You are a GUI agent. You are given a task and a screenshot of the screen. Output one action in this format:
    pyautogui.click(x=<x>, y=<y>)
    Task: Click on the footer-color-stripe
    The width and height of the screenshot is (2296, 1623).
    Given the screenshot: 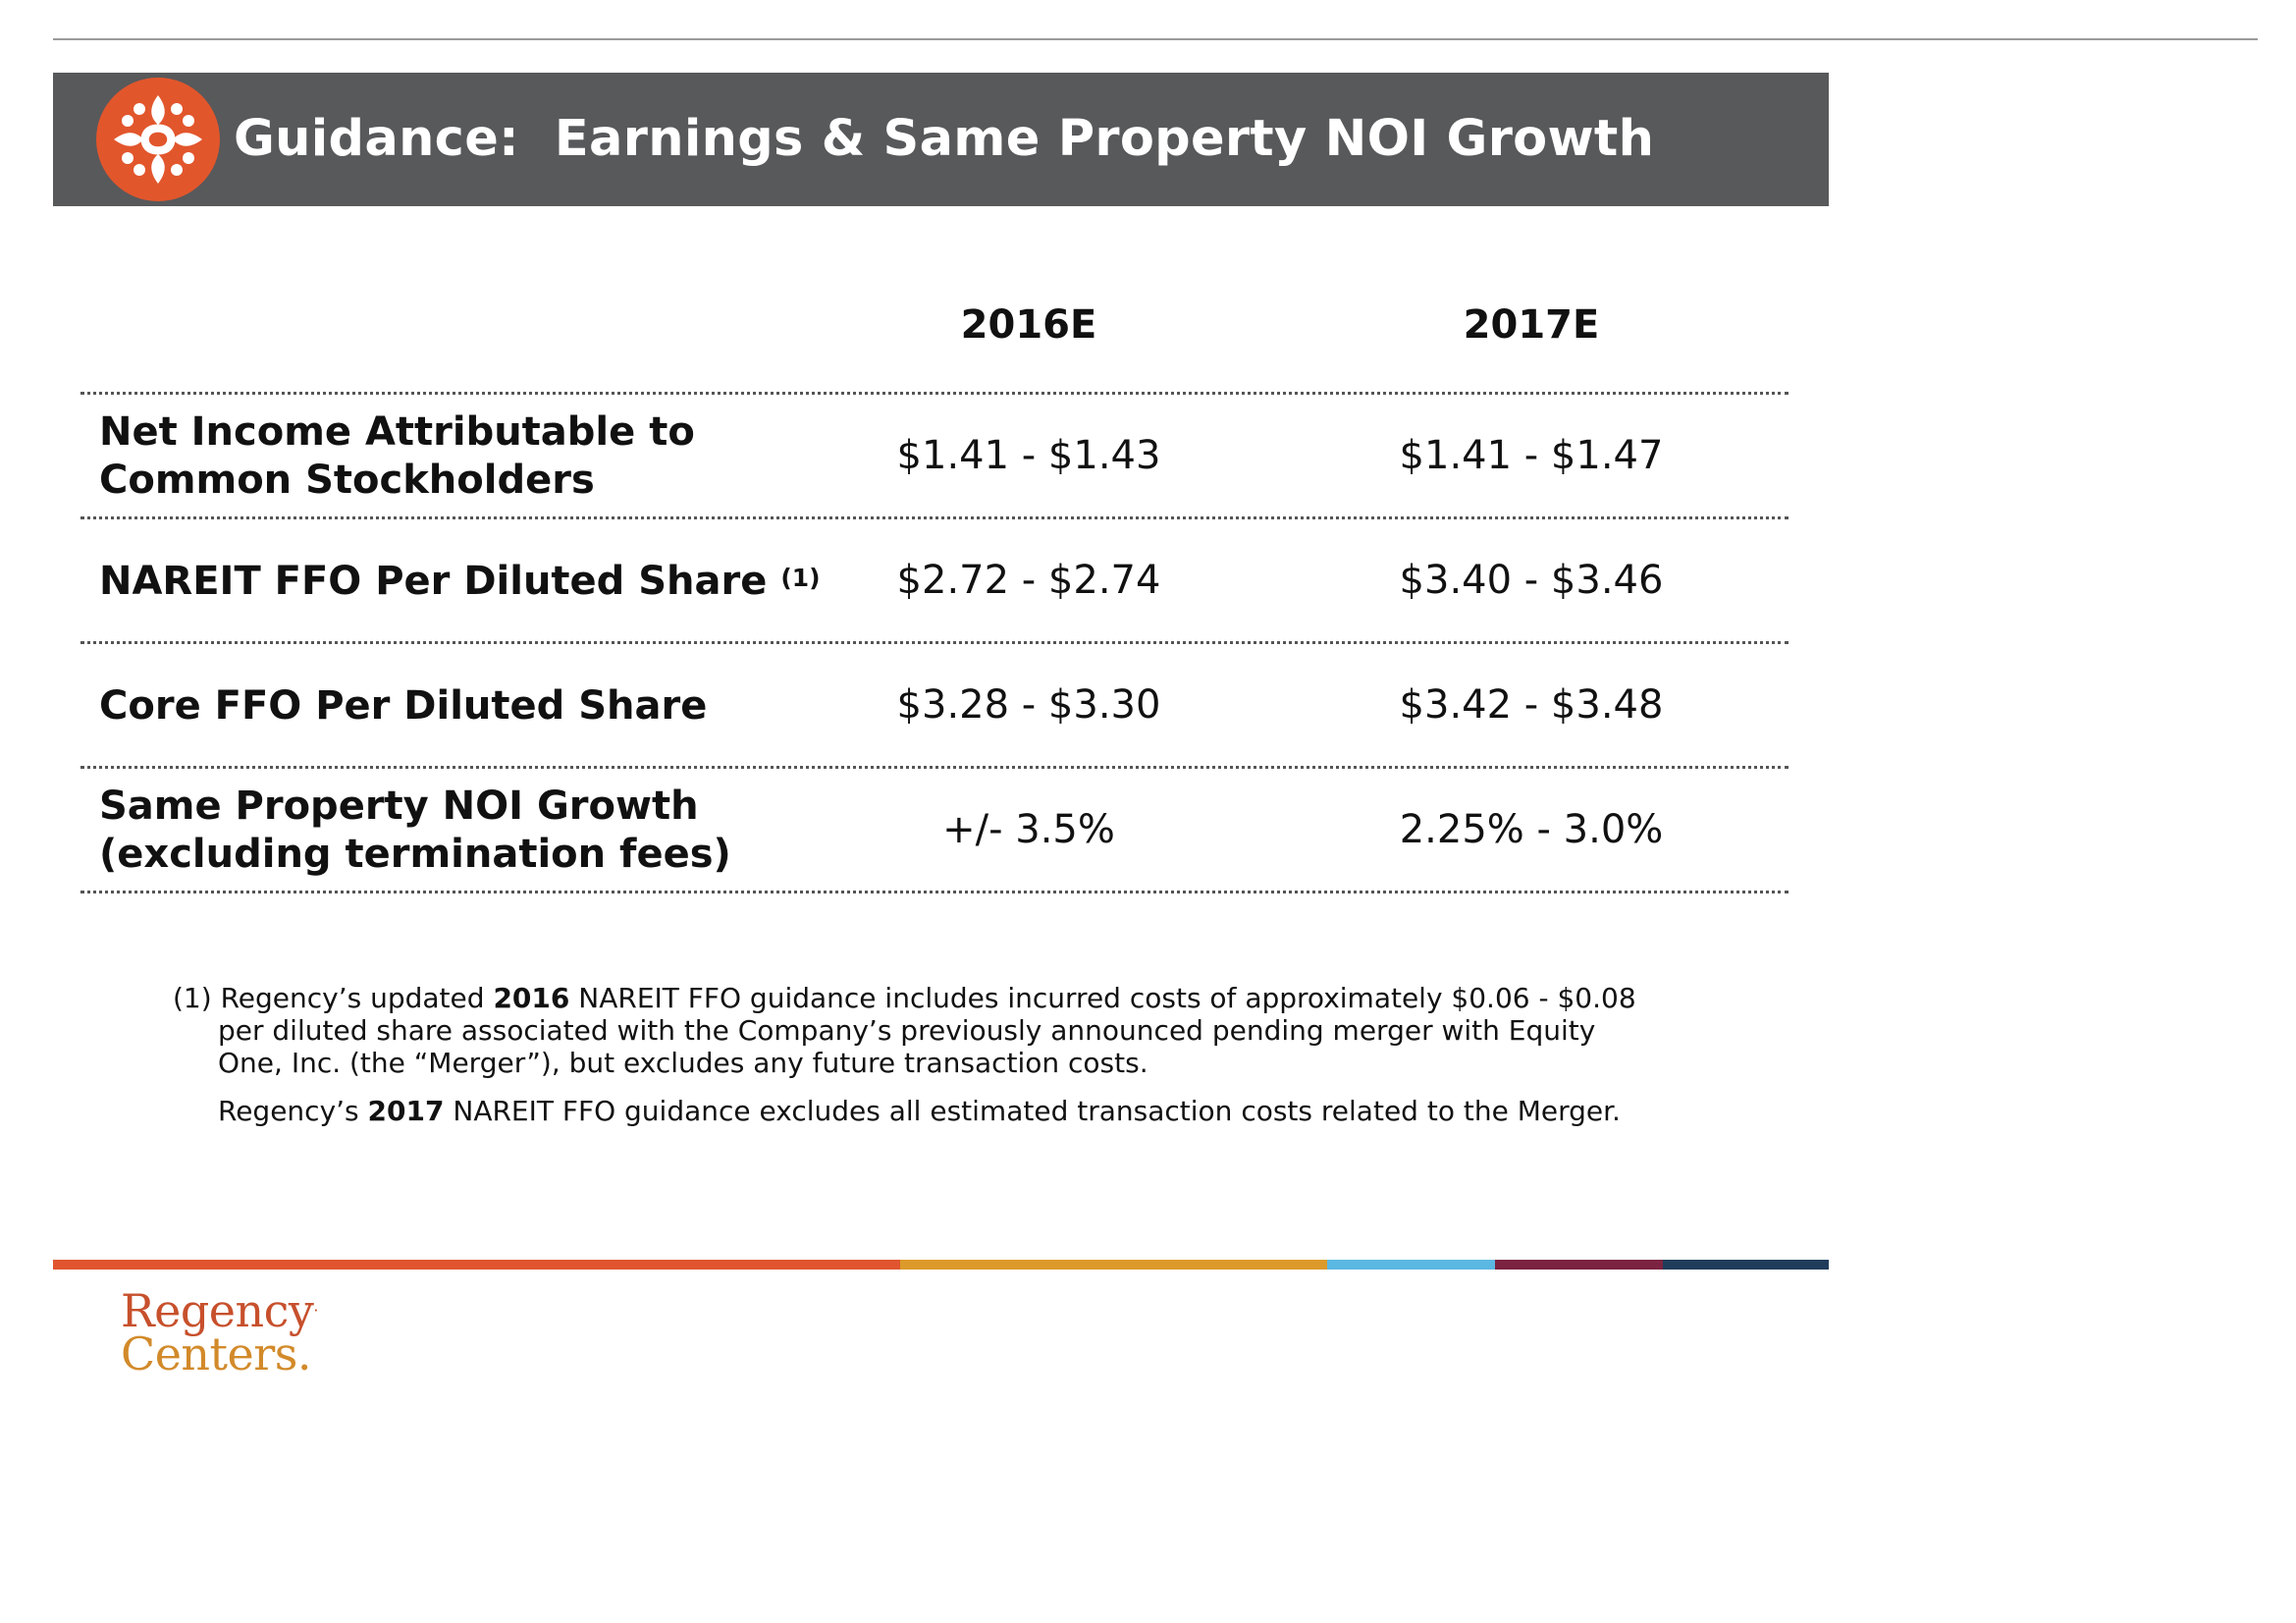 What is the action you would take?
    pyautogui.click(x=941, y=1265)
    